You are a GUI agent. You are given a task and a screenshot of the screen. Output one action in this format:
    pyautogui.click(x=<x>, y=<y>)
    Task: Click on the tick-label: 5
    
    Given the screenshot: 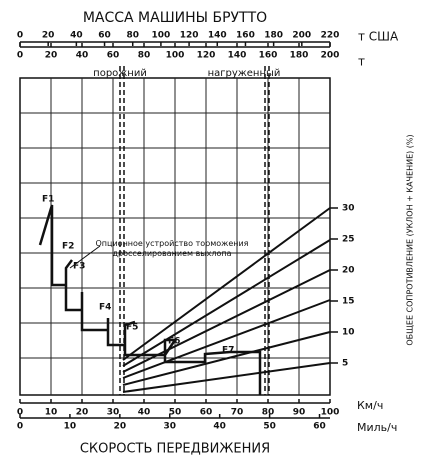 What is the action you would take?
    pyautogui.click(x=345, y=364)
    